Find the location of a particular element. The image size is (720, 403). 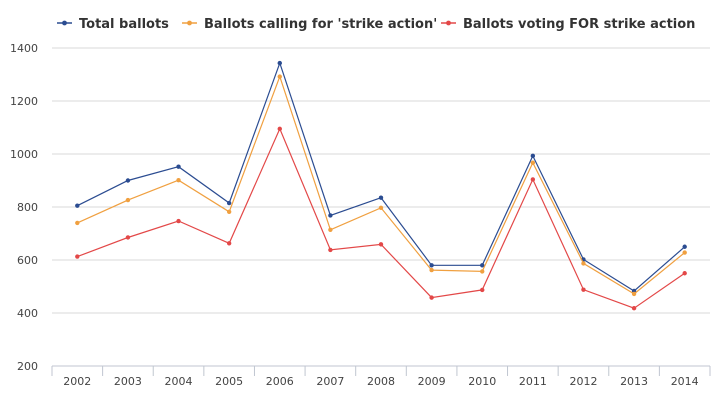

x-tick-label: 2011 is located at coordinates (533, 381).